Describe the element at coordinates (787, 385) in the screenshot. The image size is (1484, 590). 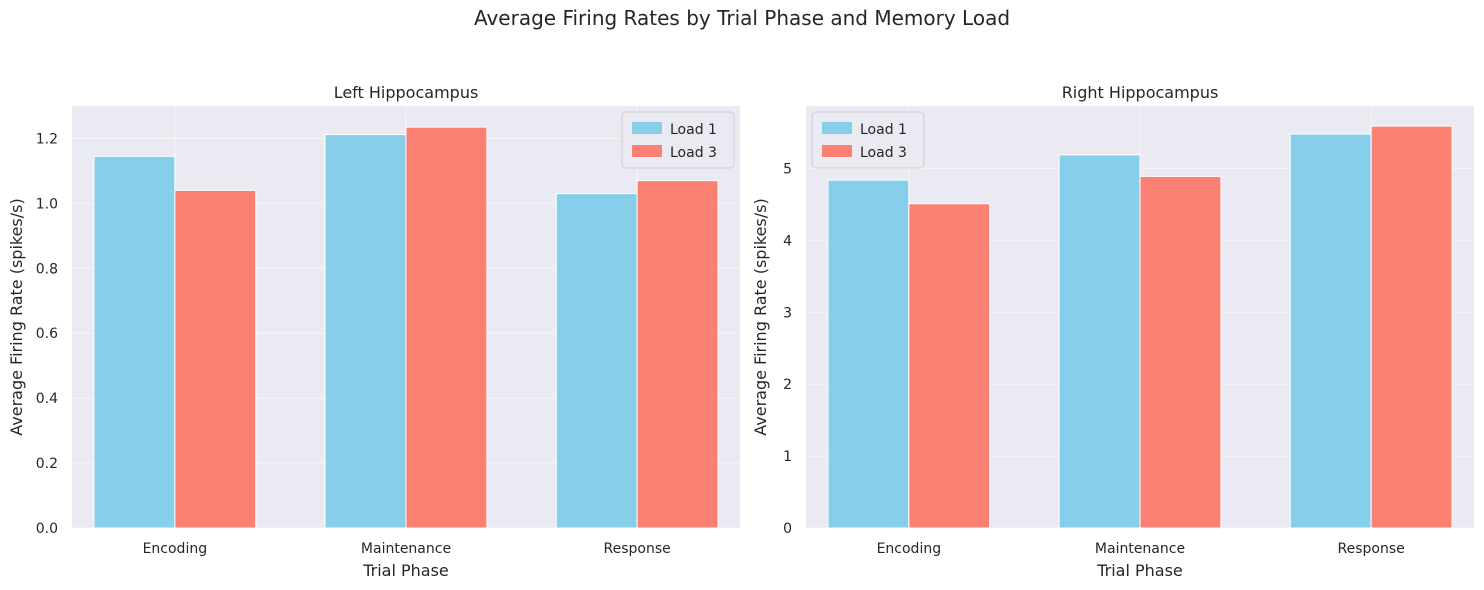
I see `y-tick-label: 2` at that location.